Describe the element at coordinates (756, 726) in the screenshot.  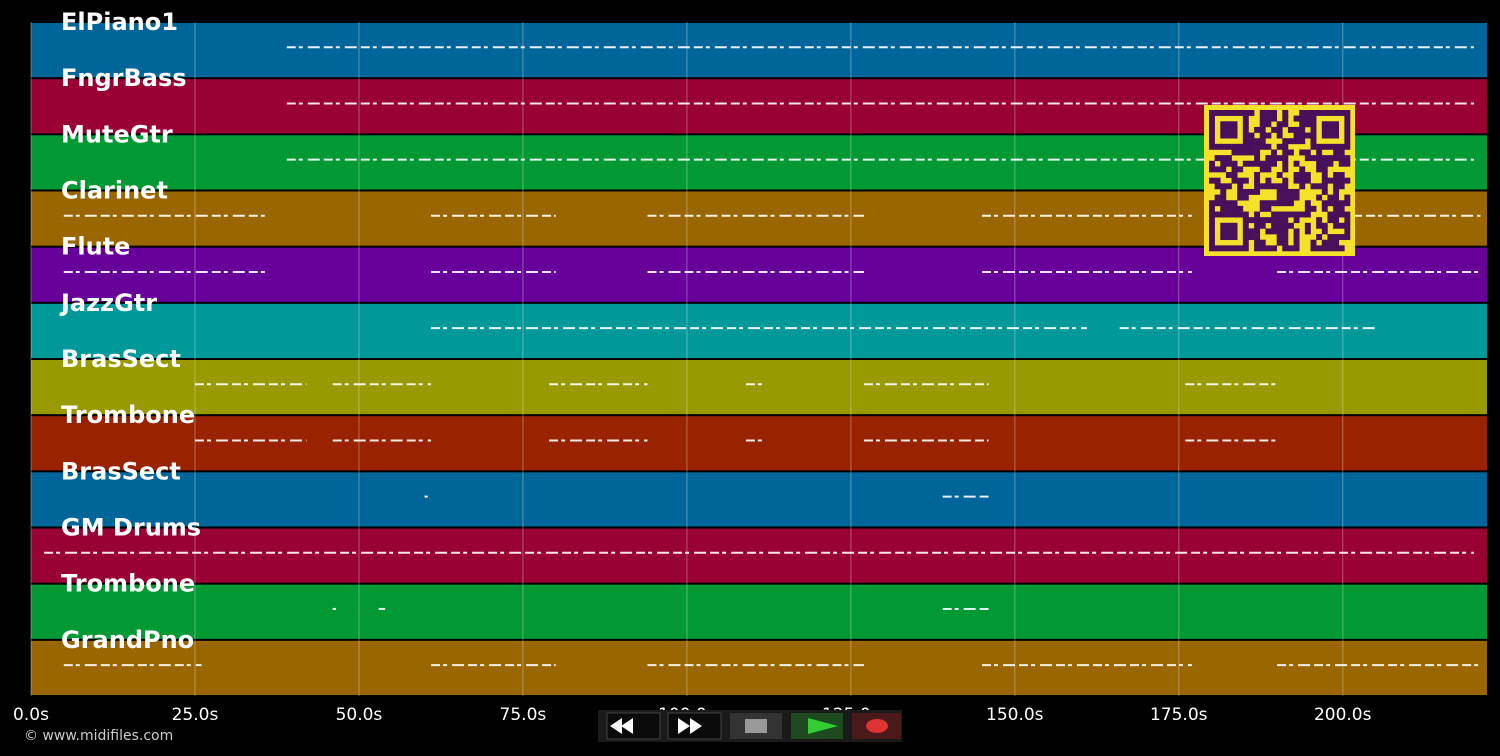
I see `stop-button` at that location.